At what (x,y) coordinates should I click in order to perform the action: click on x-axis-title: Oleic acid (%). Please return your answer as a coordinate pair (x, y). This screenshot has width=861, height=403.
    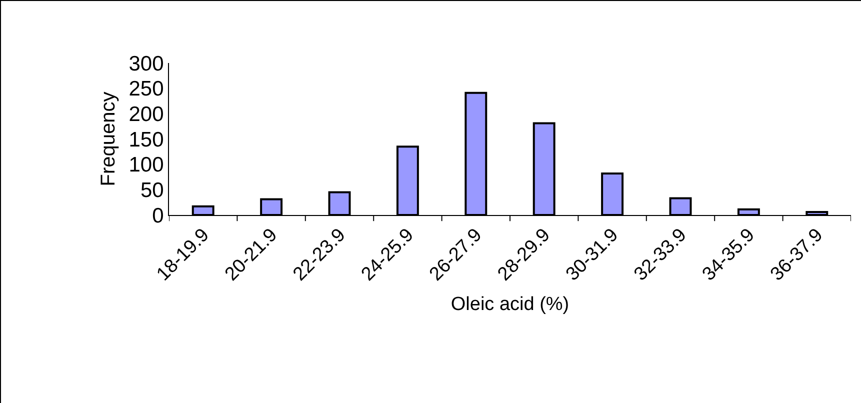
    Looking at the image, I should click on (510, 304).